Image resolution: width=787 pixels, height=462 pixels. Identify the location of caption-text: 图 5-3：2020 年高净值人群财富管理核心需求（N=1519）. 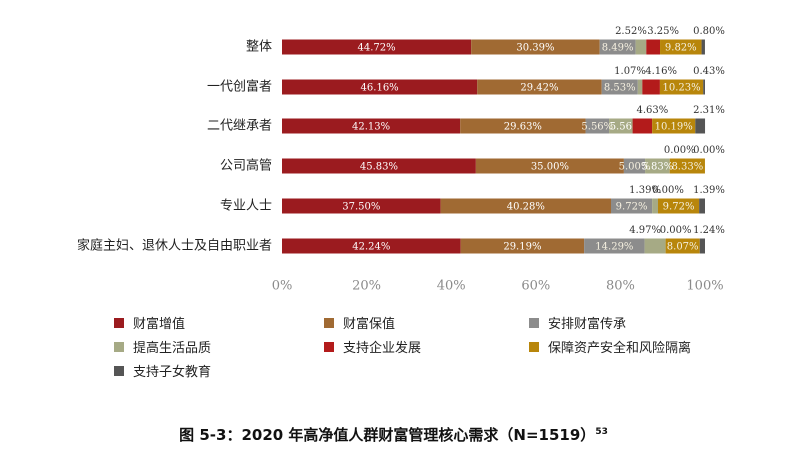
(387, 435).